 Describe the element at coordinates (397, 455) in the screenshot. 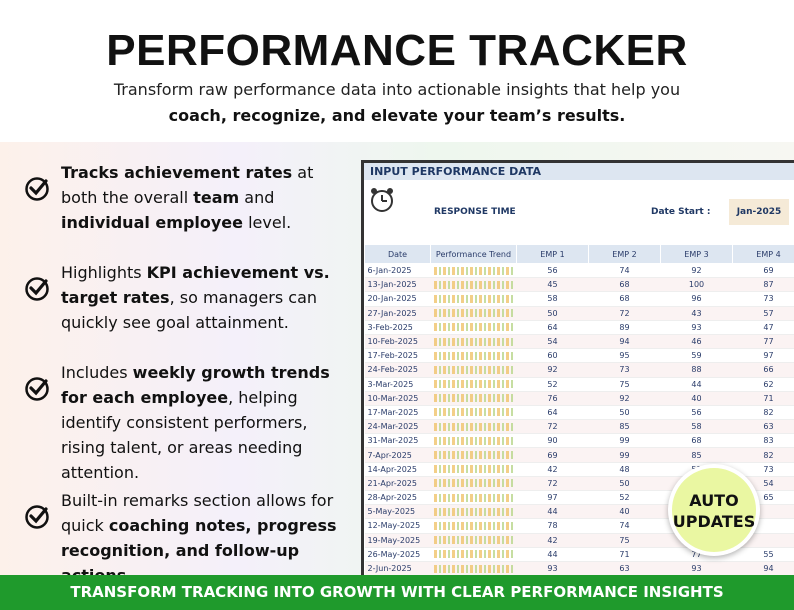

I see `date-cell: 7-Apr-2025` at that location.